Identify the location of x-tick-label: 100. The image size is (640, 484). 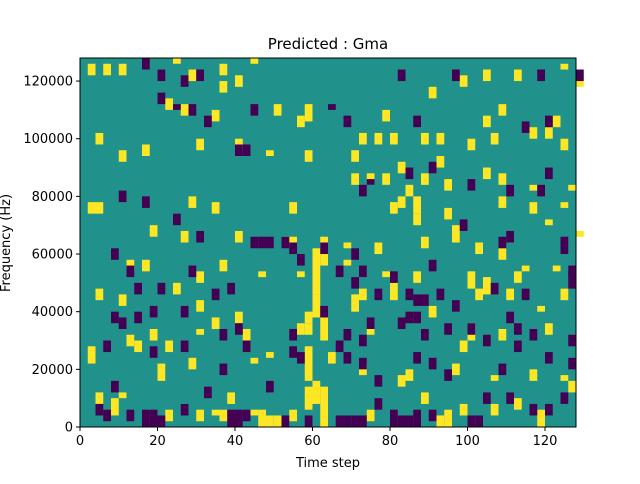
(467, 441).